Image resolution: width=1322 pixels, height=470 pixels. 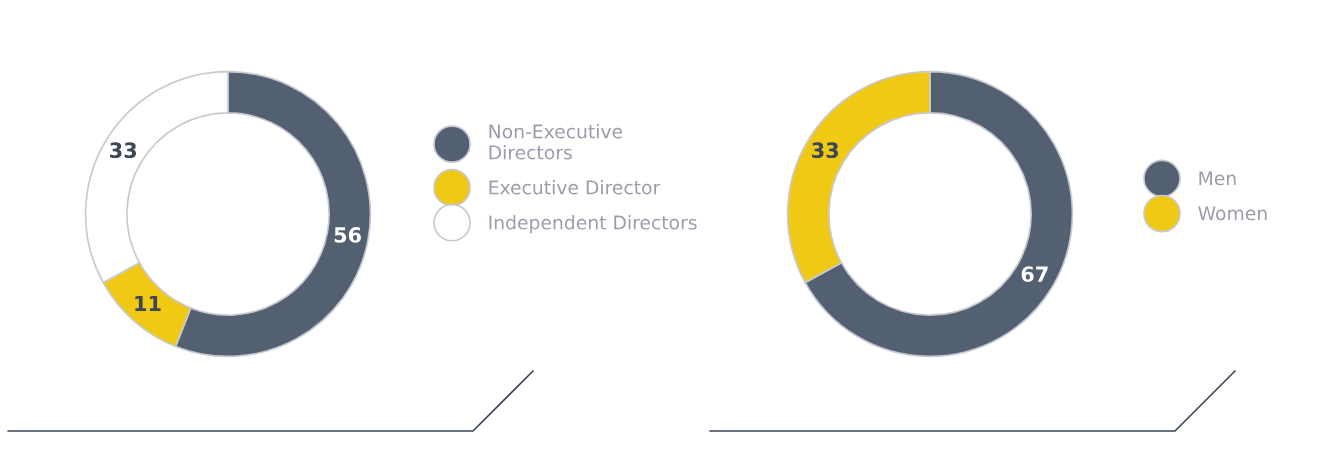 What do you see at coordinates (575, 187) in the screenshot?
I see `legend-label: Executive Director` at bounding box center [575, 187].